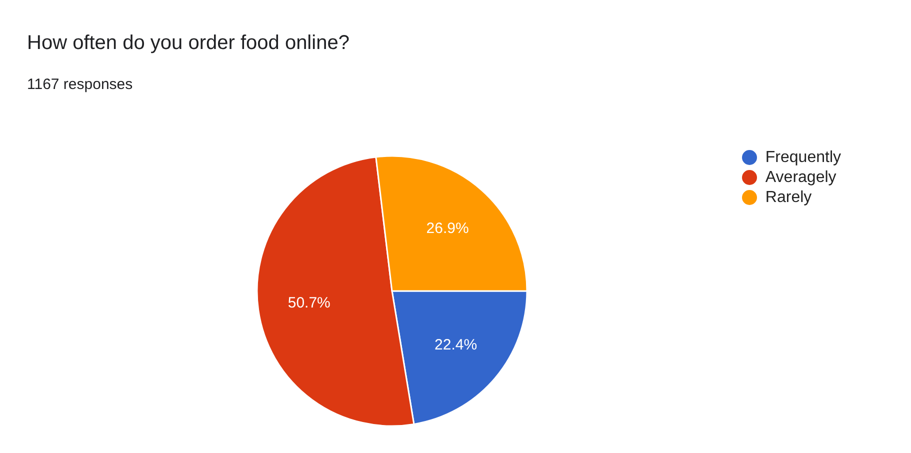  What do you see at coordinates (447, 228) in the screenshot?
I see `data-label: 26.9%` at bounding box center [447, 228].